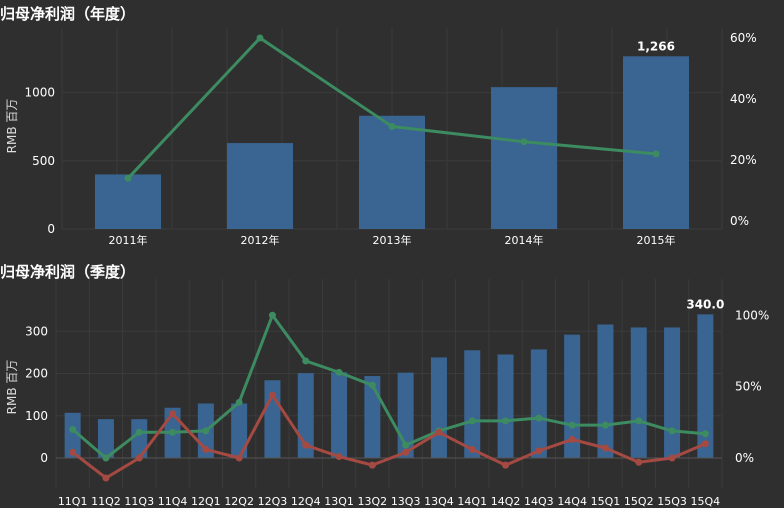 The width and height of the screenshot is (784, 508). What do you see at coordinates (672, 501) in the screenshot?
I see `x-tick-label: 15Q3` at bounding box center [672, 501].